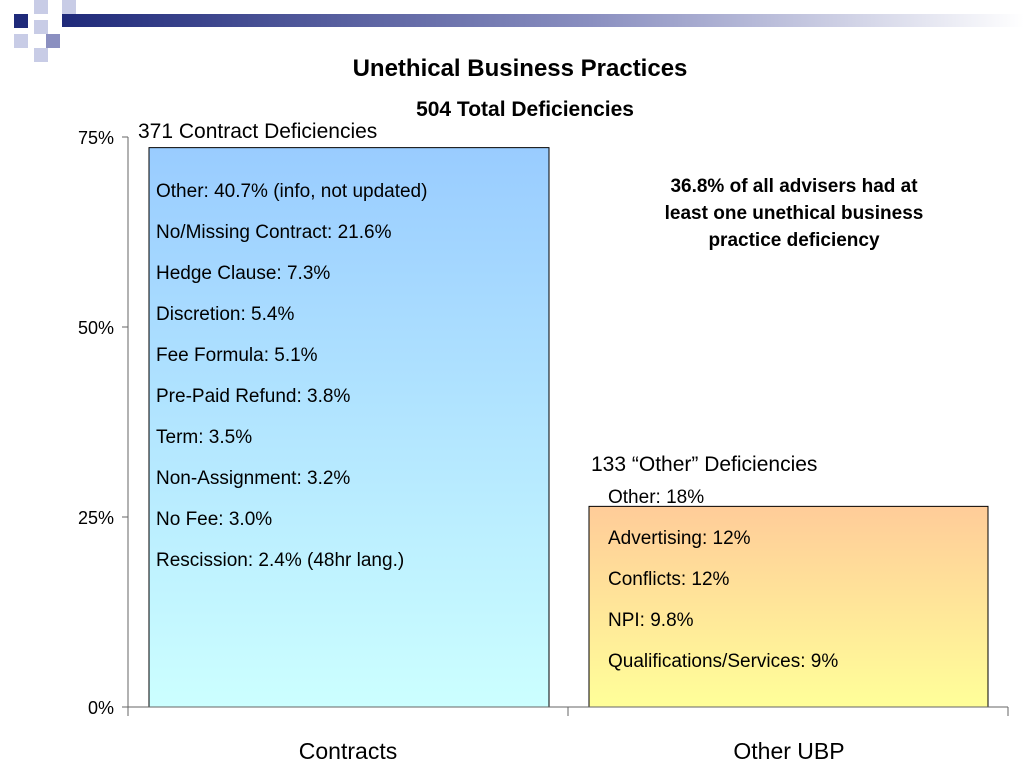 This screenshot has width=1024, height=768. What do you see at coordinates (543, 20) in the screenshot?
I see `banner-stripe` at bounding box center [543, 20].